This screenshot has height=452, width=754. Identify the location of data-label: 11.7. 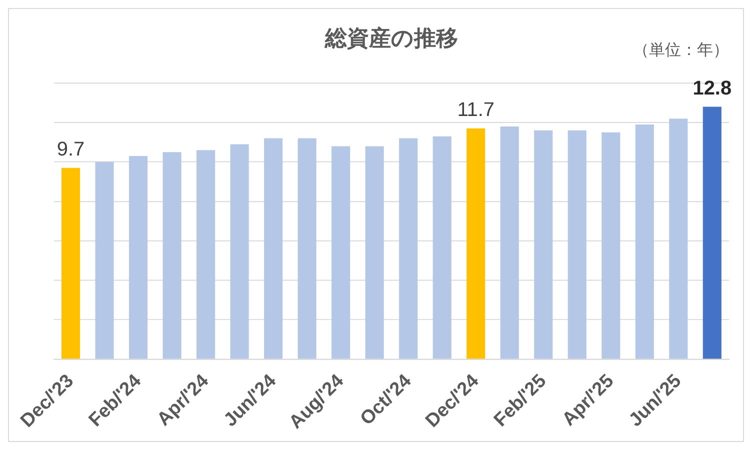
(476, 110).